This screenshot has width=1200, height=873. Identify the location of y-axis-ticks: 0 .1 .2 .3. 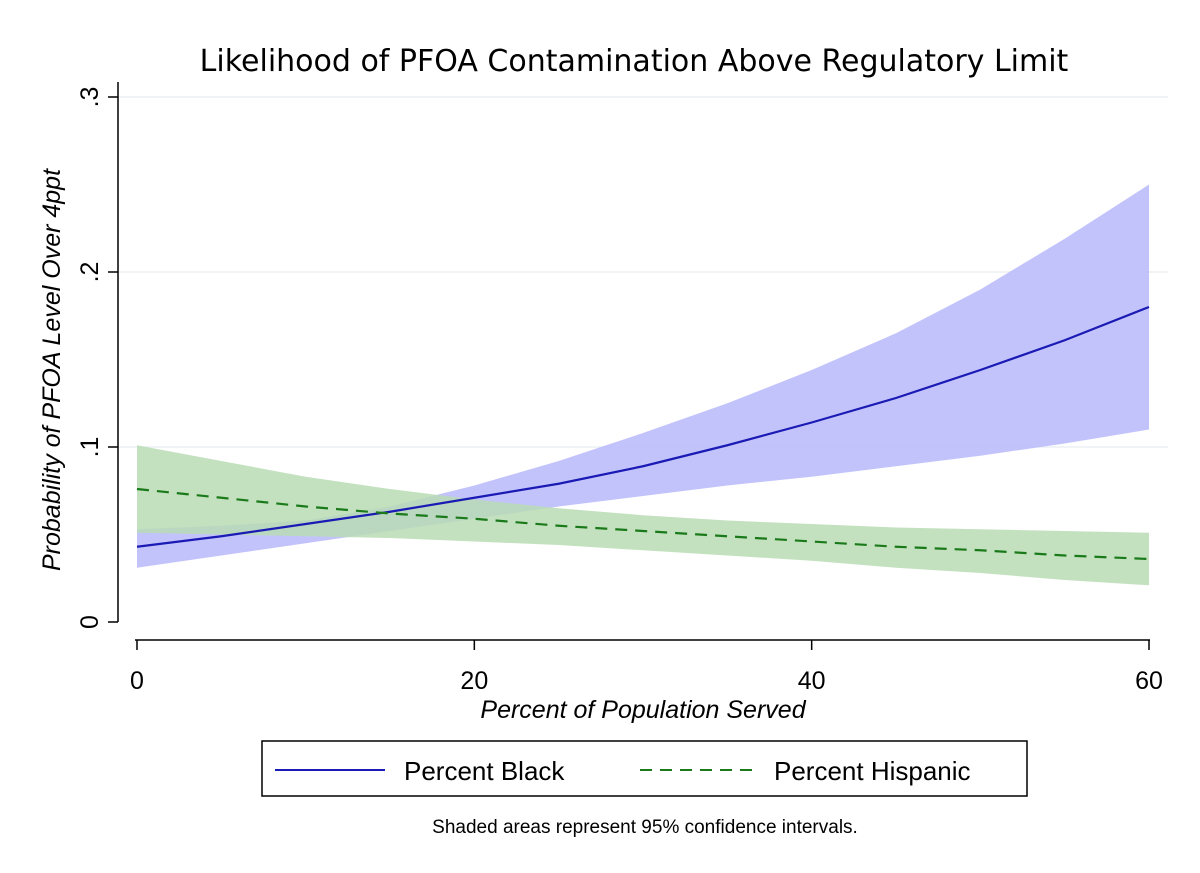
(97, 358).